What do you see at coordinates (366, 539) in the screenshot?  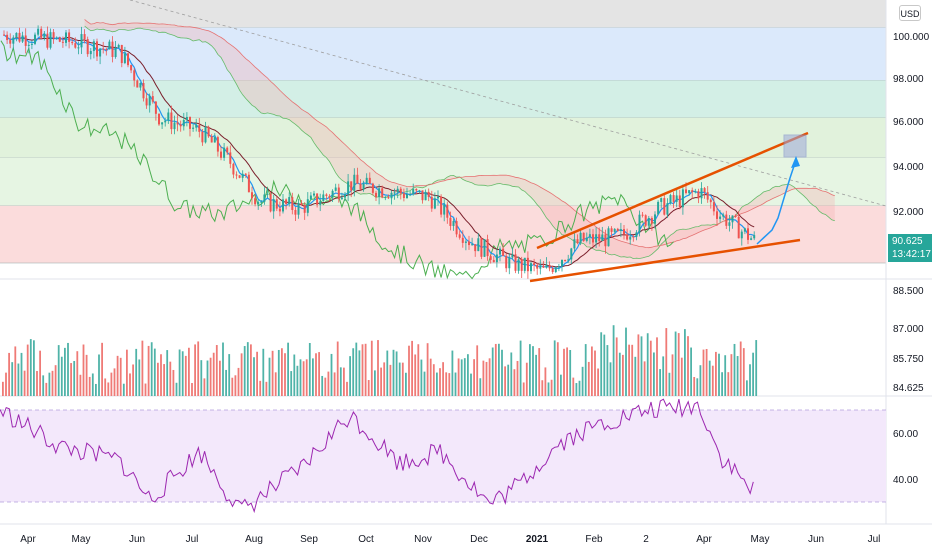 I see `time-axis-label: Oct` at bounding box center [366, 539].